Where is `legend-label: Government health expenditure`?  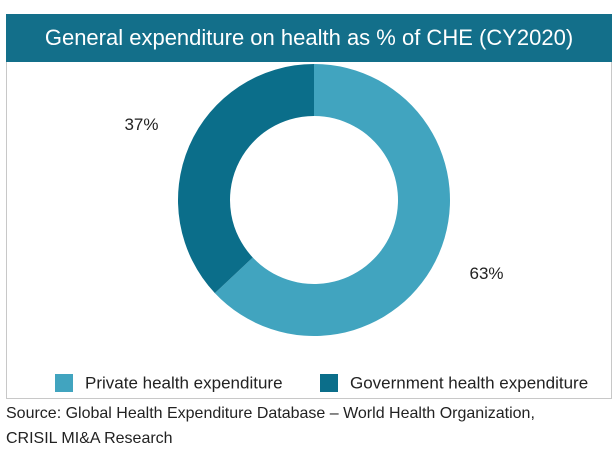
legend-label: Government health expenditure is located at coordinates (469, 382).